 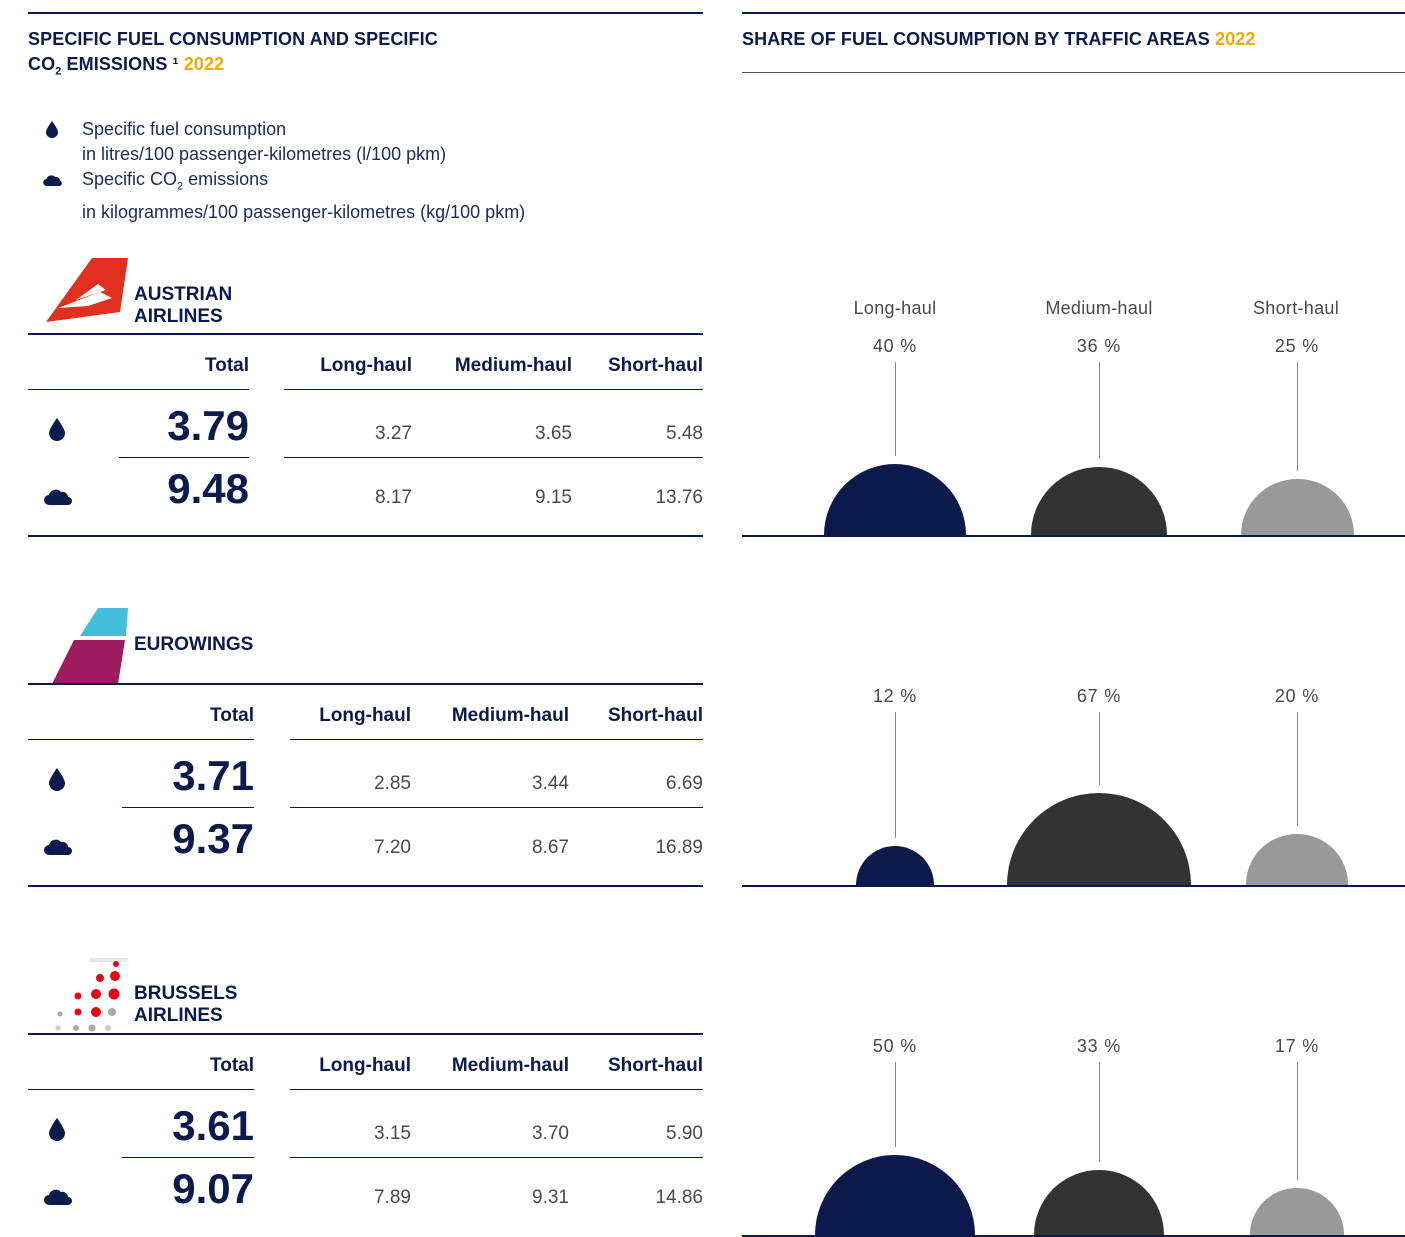 What do you see at coordinates (895, 775) in the screenshot?
I see `eurowings-long-leader-line` at bounding box center [895, 775].